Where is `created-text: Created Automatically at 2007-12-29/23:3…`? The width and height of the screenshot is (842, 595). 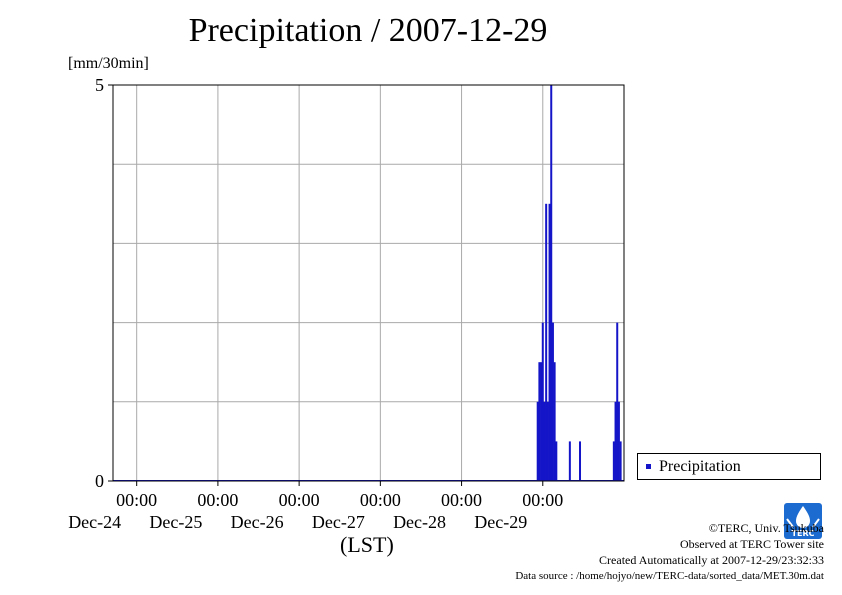
created-text: Created Automatically at 2007-12-29/23:3… is located at coordinates (711, 560).